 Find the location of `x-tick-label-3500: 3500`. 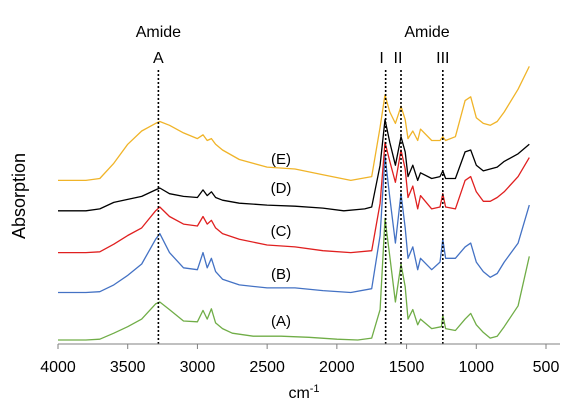

x-tick-label-3500: 3500 is located at coordinates (128, 367).